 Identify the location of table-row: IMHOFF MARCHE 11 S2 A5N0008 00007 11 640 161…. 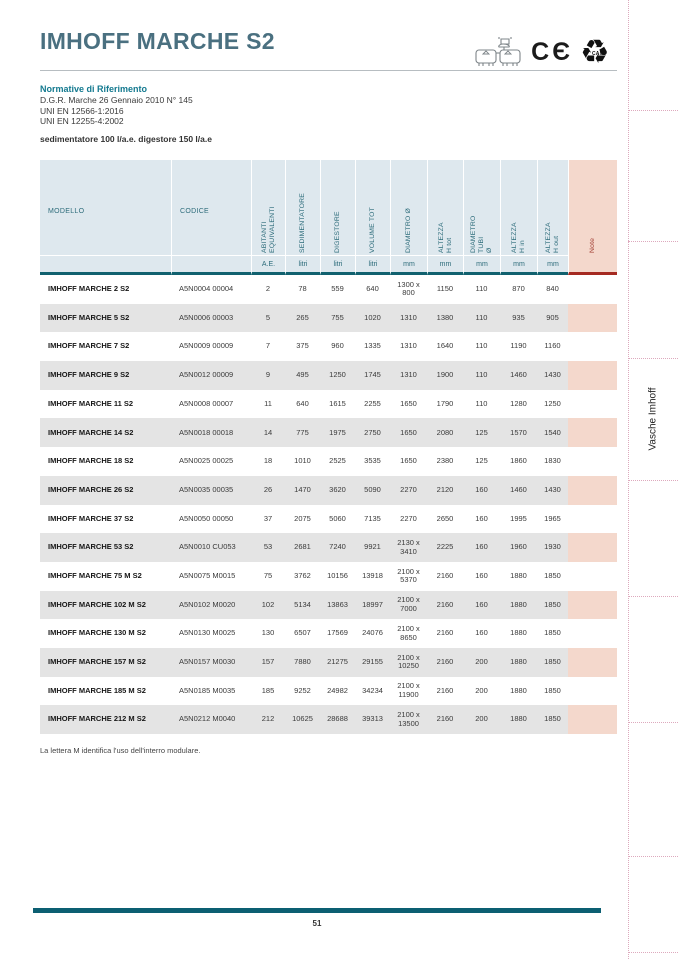
(328, 404).